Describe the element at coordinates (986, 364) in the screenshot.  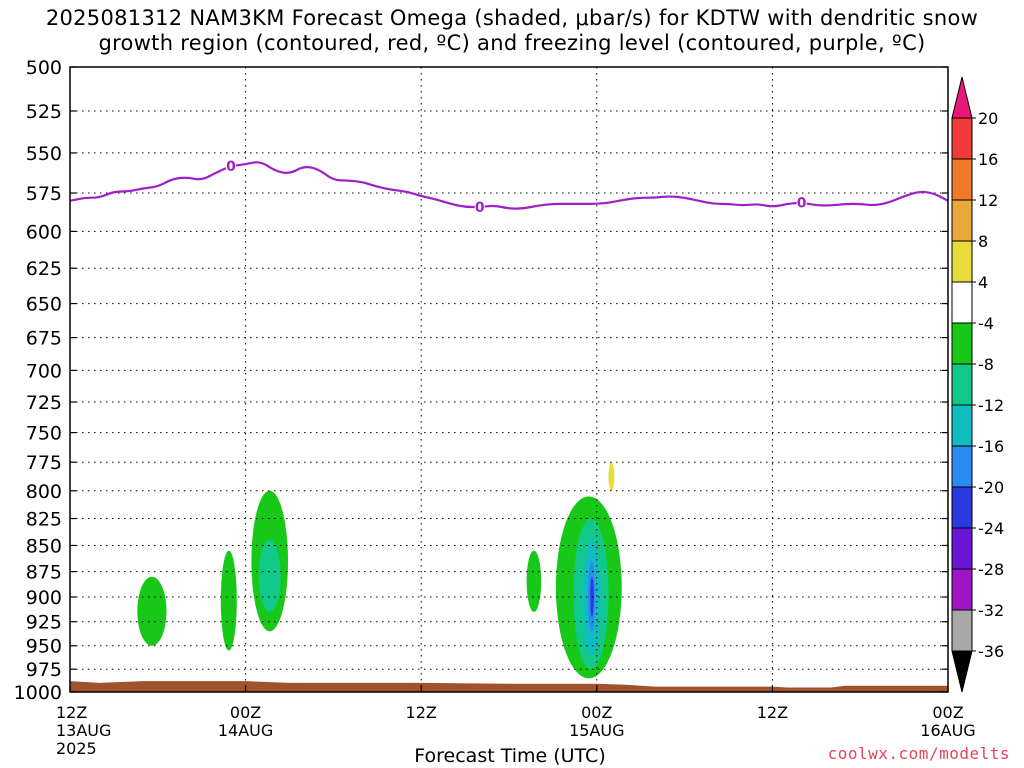
I see `colorbar-label: -8` at that location.